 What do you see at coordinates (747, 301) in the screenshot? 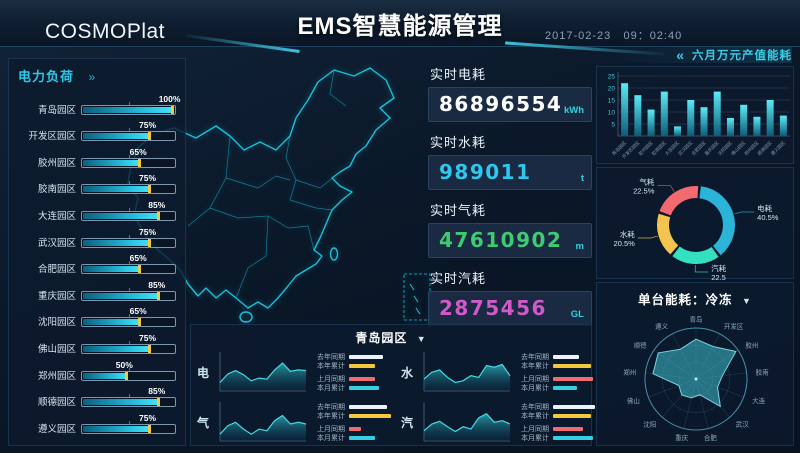
I see `radar-dropdown-arrow-icon: ▼` at bounding box center [747, 301].